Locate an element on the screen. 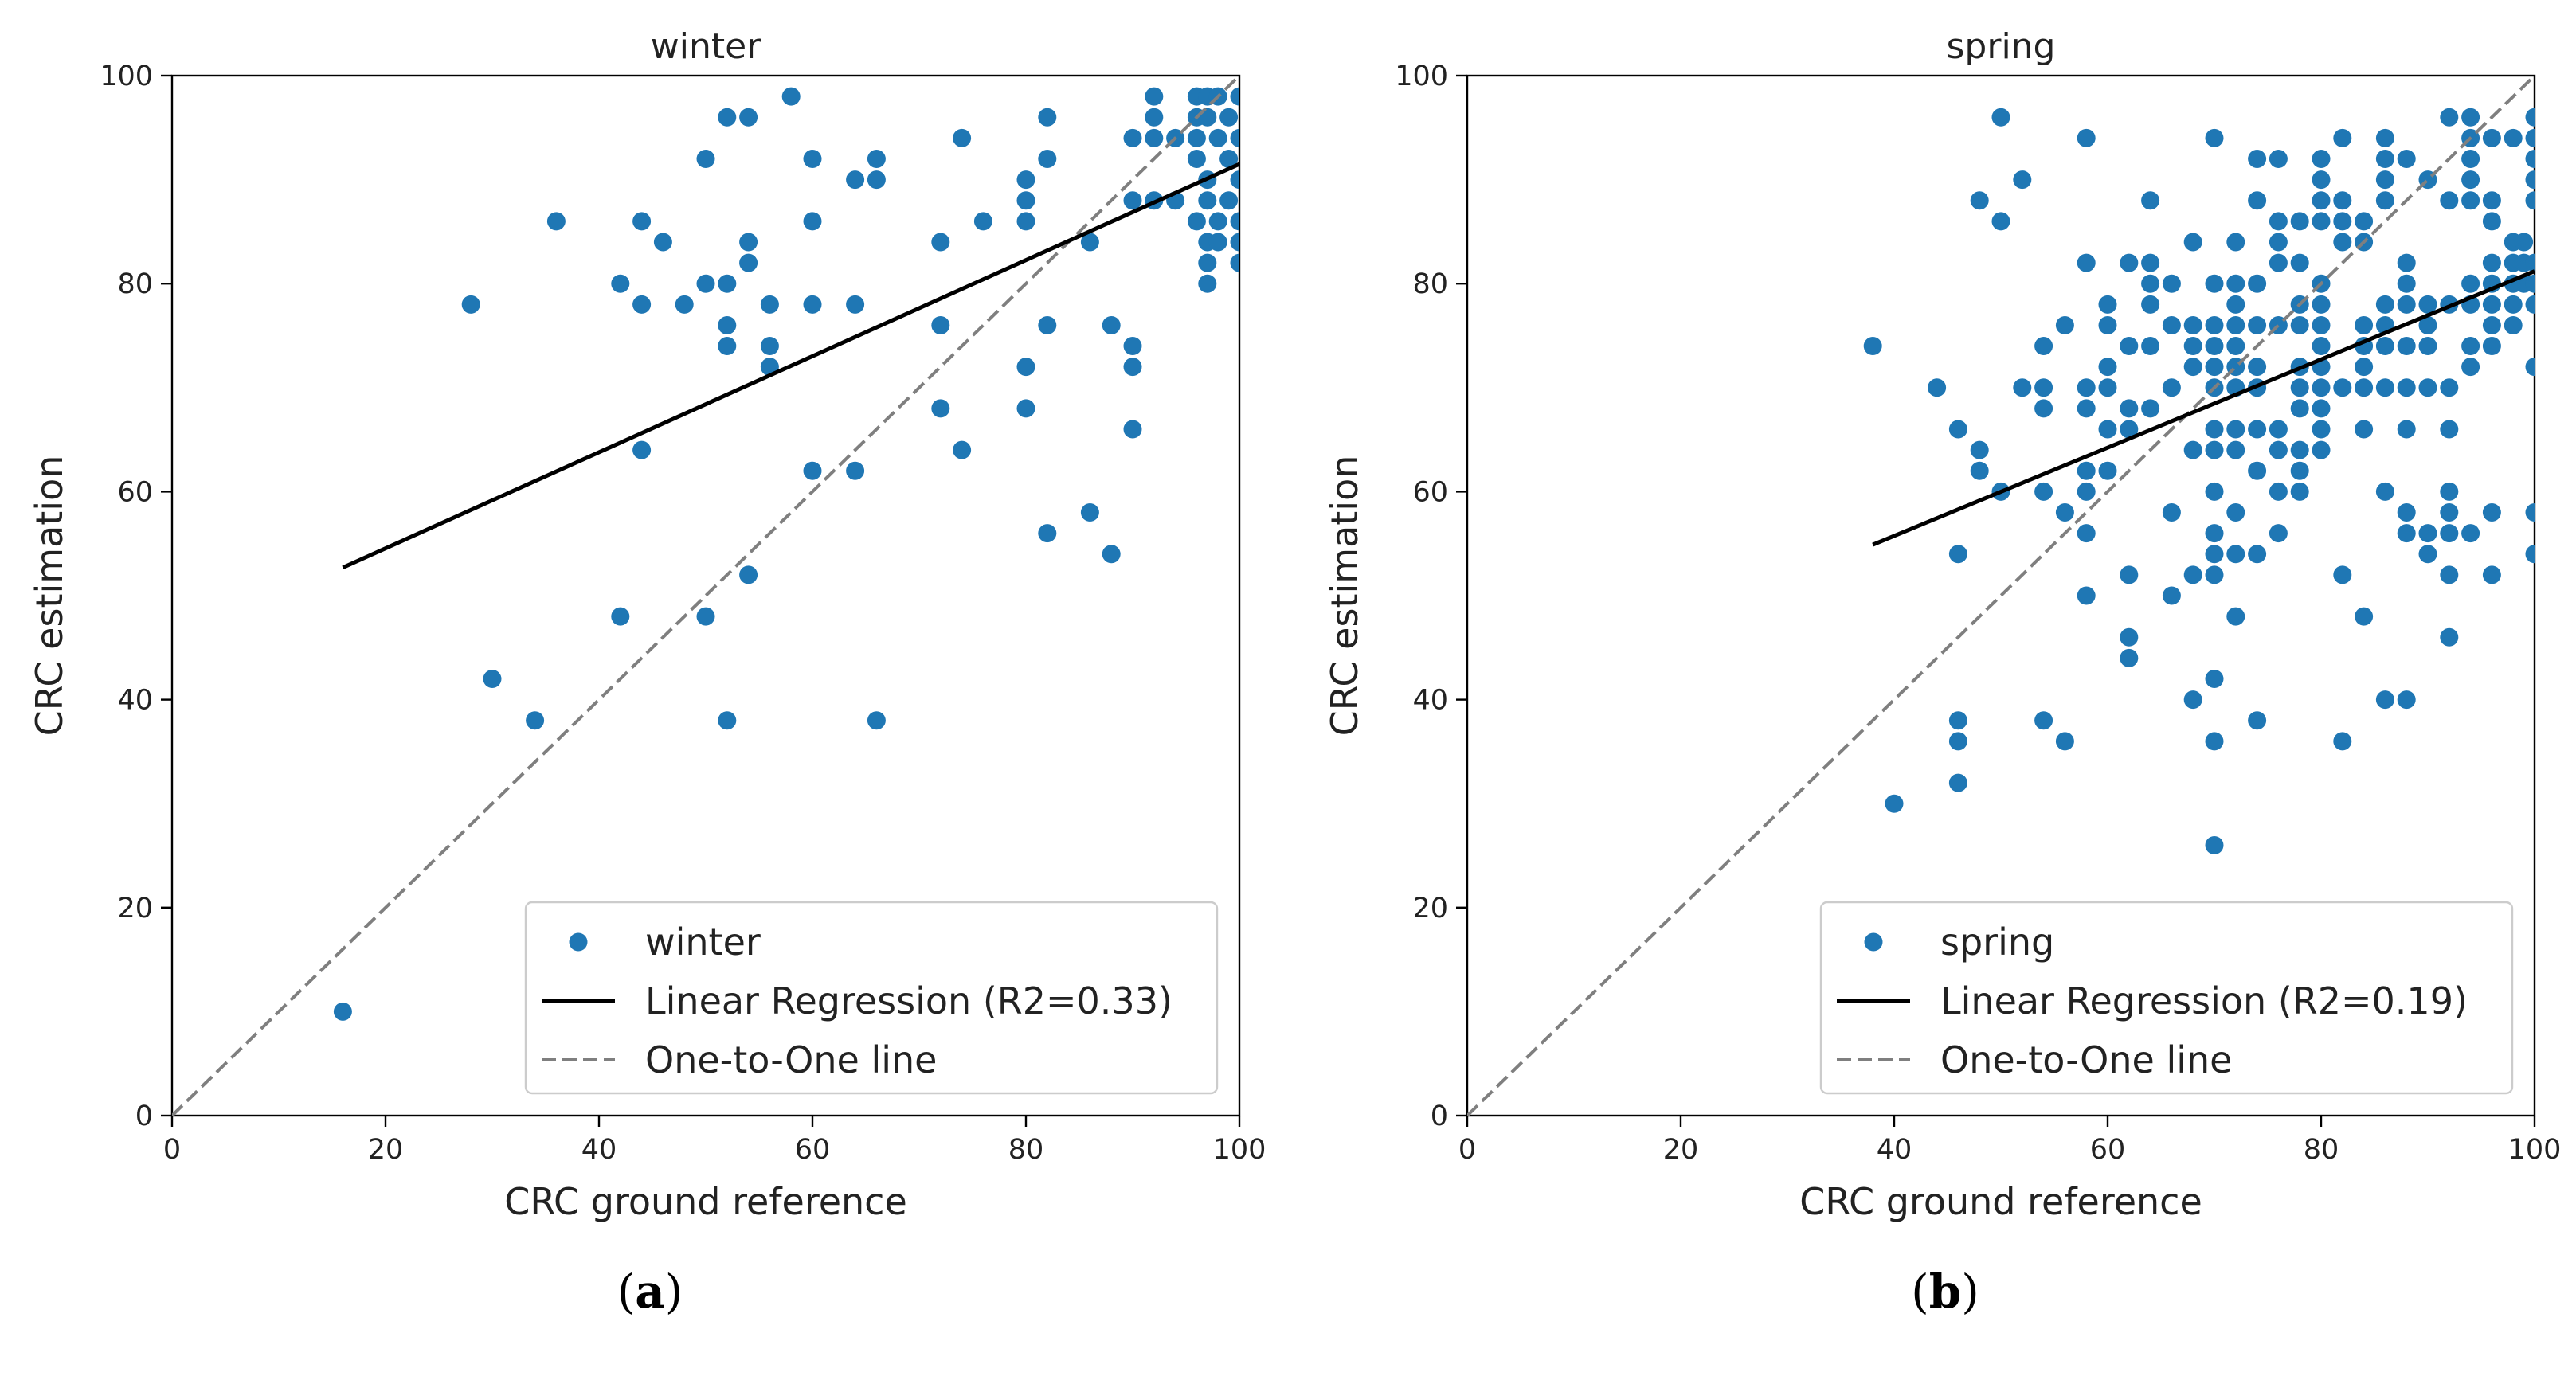 The image size is (2576, 1380). chart-spring-regression-line is located at coordinates (2203, 408).